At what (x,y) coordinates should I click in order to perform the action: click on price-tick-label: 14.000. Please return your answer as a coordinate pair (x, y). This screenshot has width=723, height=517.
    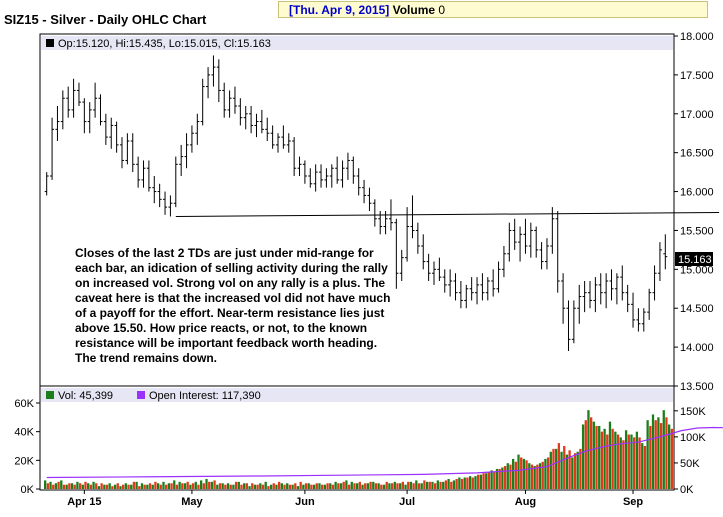
    Looking at the image, I should click on (697, 348).